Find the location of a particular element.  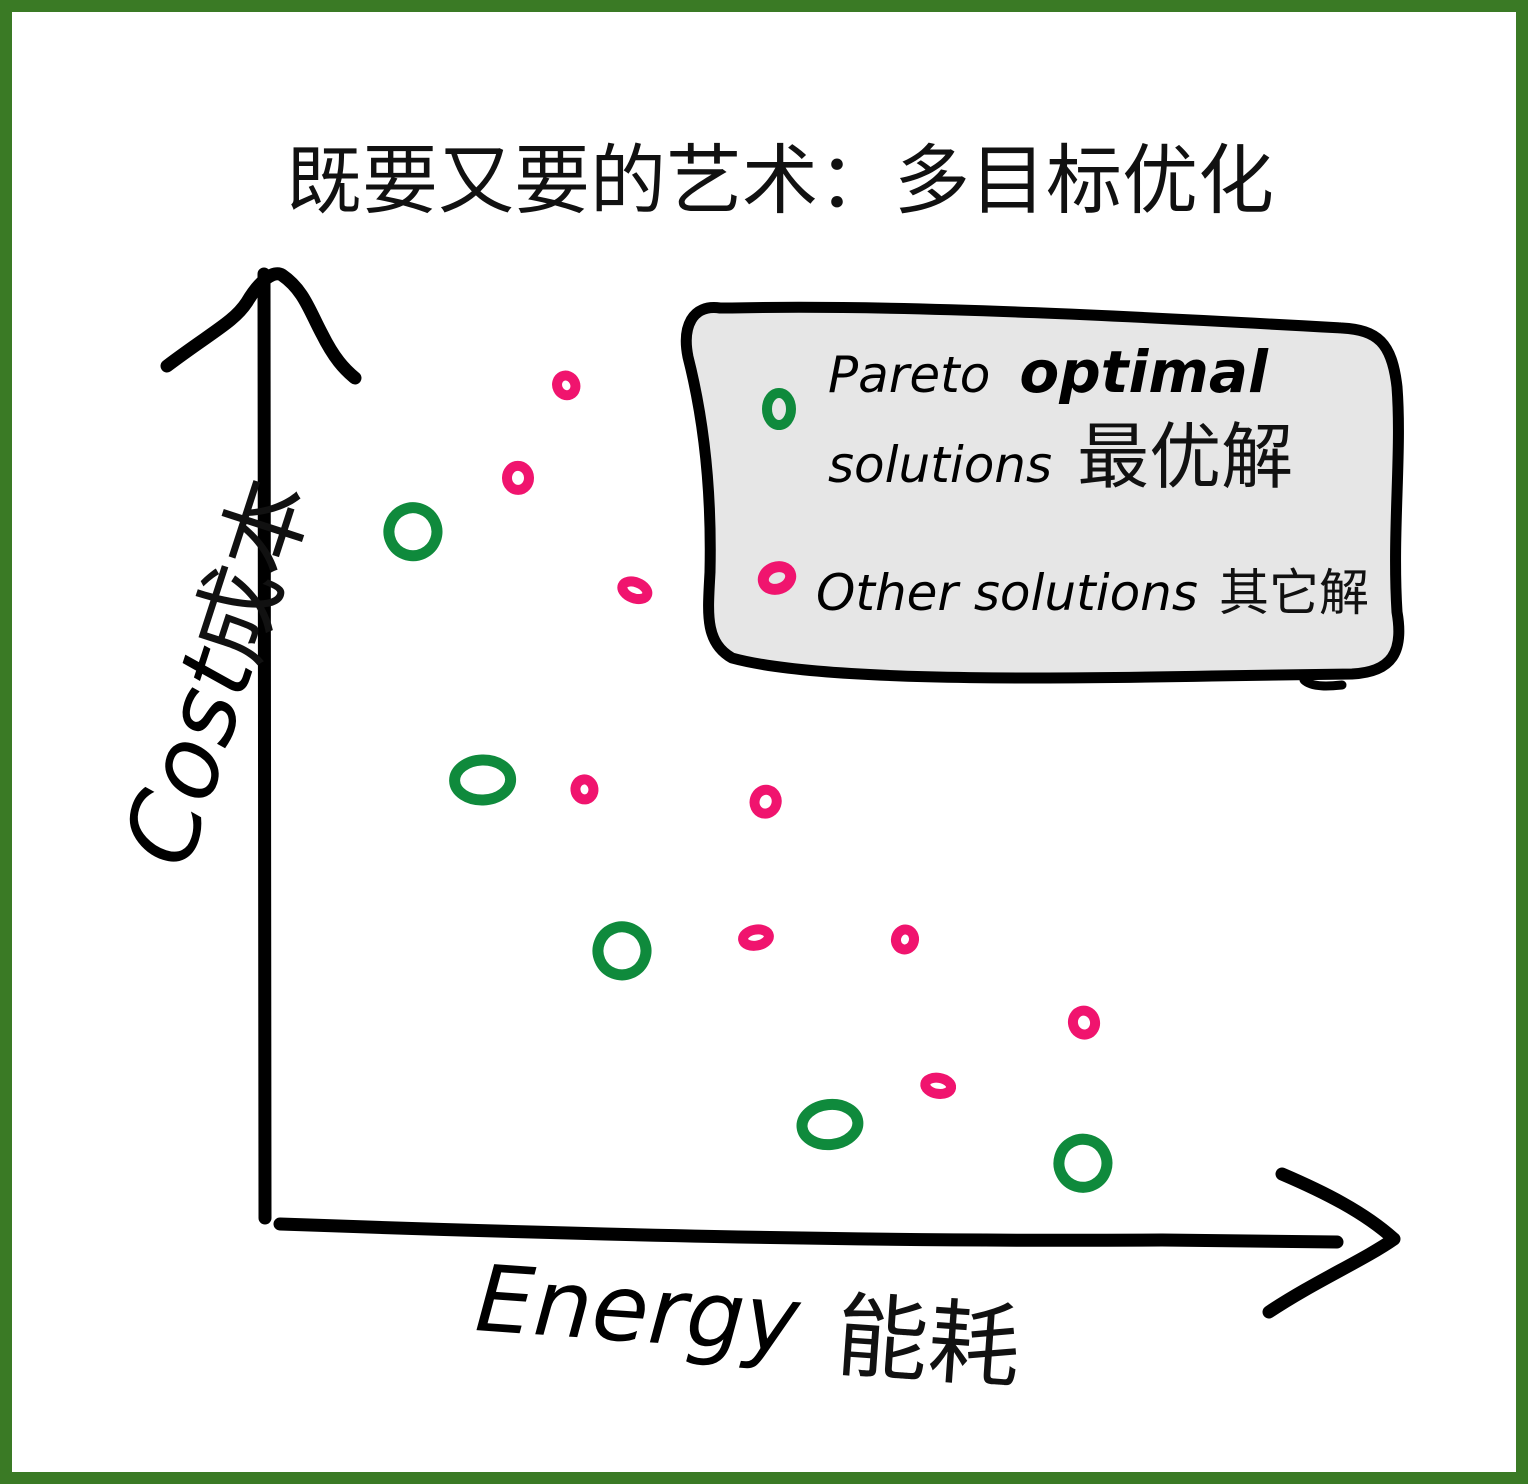

y-axis-label-cn: 成本 is located at coordinates (252, 570).